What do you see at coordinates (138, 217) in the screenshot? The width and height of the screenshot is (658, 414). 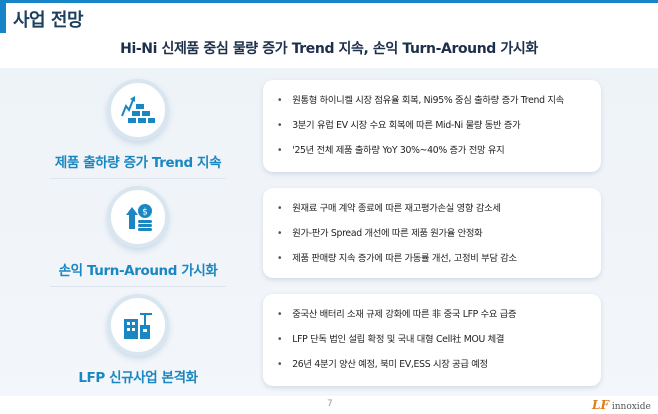 I see `coins-growth-icon: $` at bounding box center [138, 217].